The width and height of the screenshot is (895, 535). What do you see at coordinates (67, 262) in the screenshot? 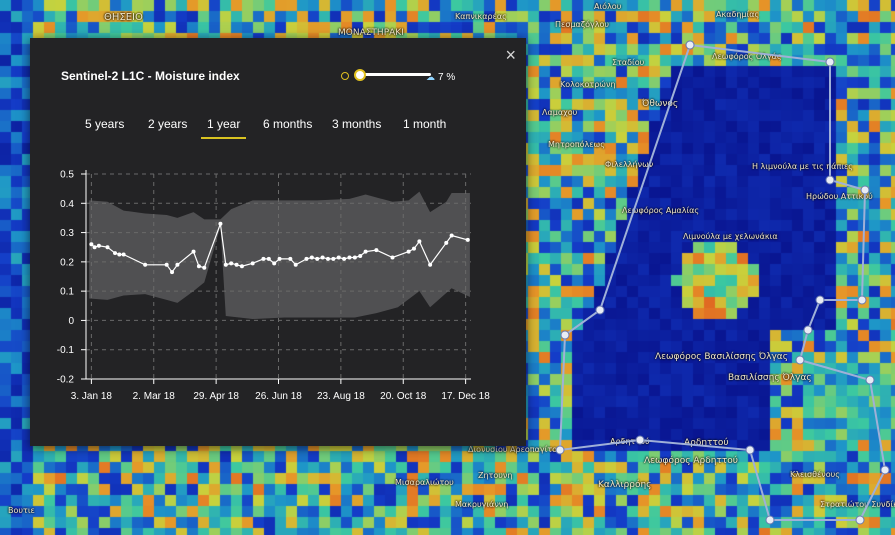
I see `y-tick-label: 0.2` at bounding box center [67, 262].